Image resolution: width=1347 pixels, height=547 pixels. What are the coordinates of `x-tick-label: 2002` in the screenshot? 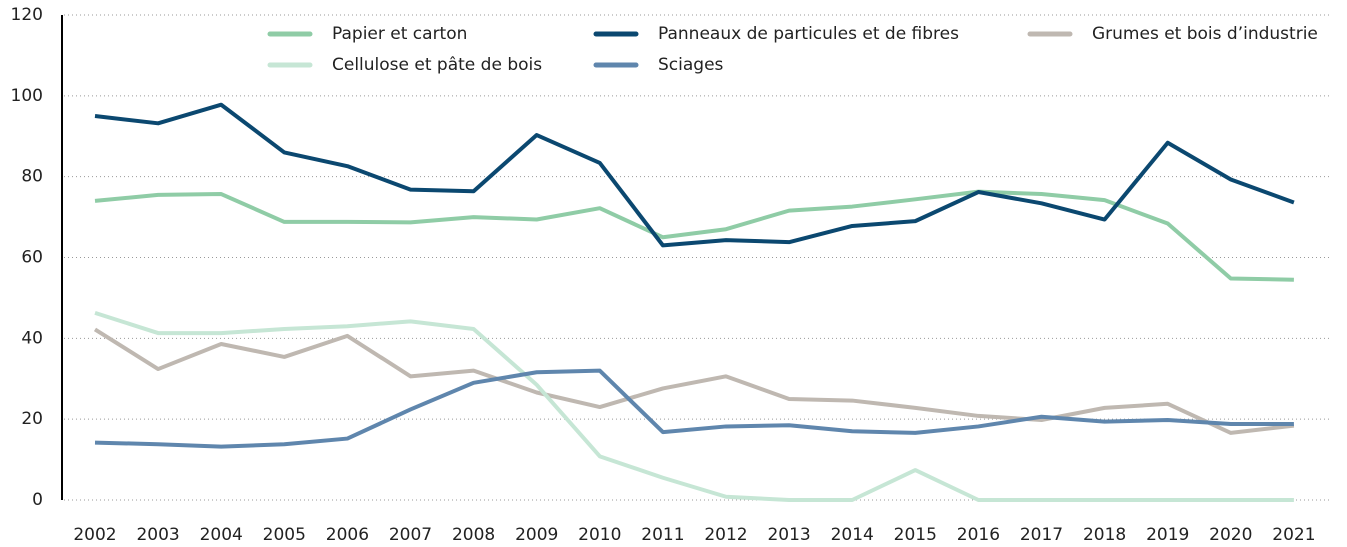 It's located at (94, 535).